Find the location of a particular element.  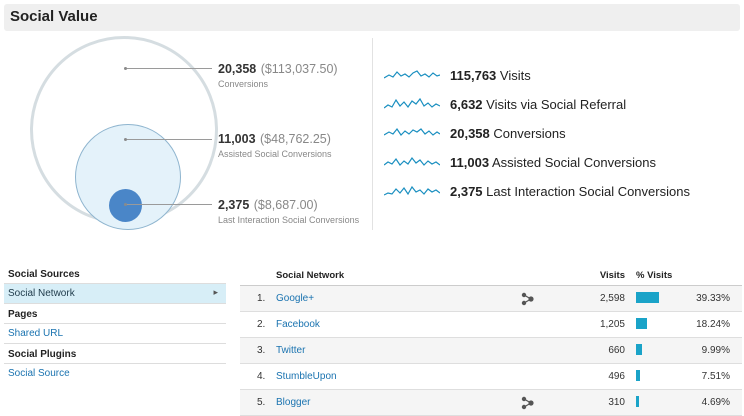

table-row: 1. Google+ 2,598 39.33% is located at coordinates (491, 299).